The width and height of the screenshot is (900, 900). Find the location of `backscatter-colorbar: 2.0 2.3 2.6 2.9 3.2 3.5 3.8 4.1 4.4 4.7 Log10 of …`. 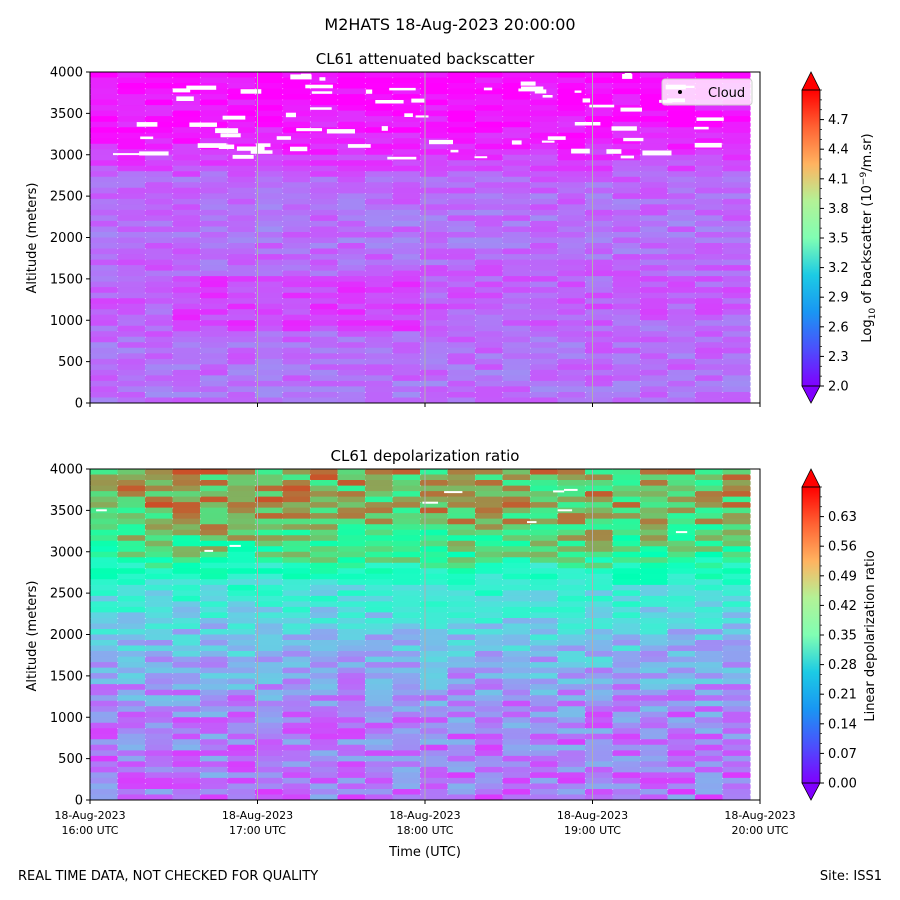

backscatter-colorbar: 2.0 2.3 2.6 2.9 3.2 3.5 3.8 4.1 4.4 4.7 Log10 of … is located at coordinates (839, 237).